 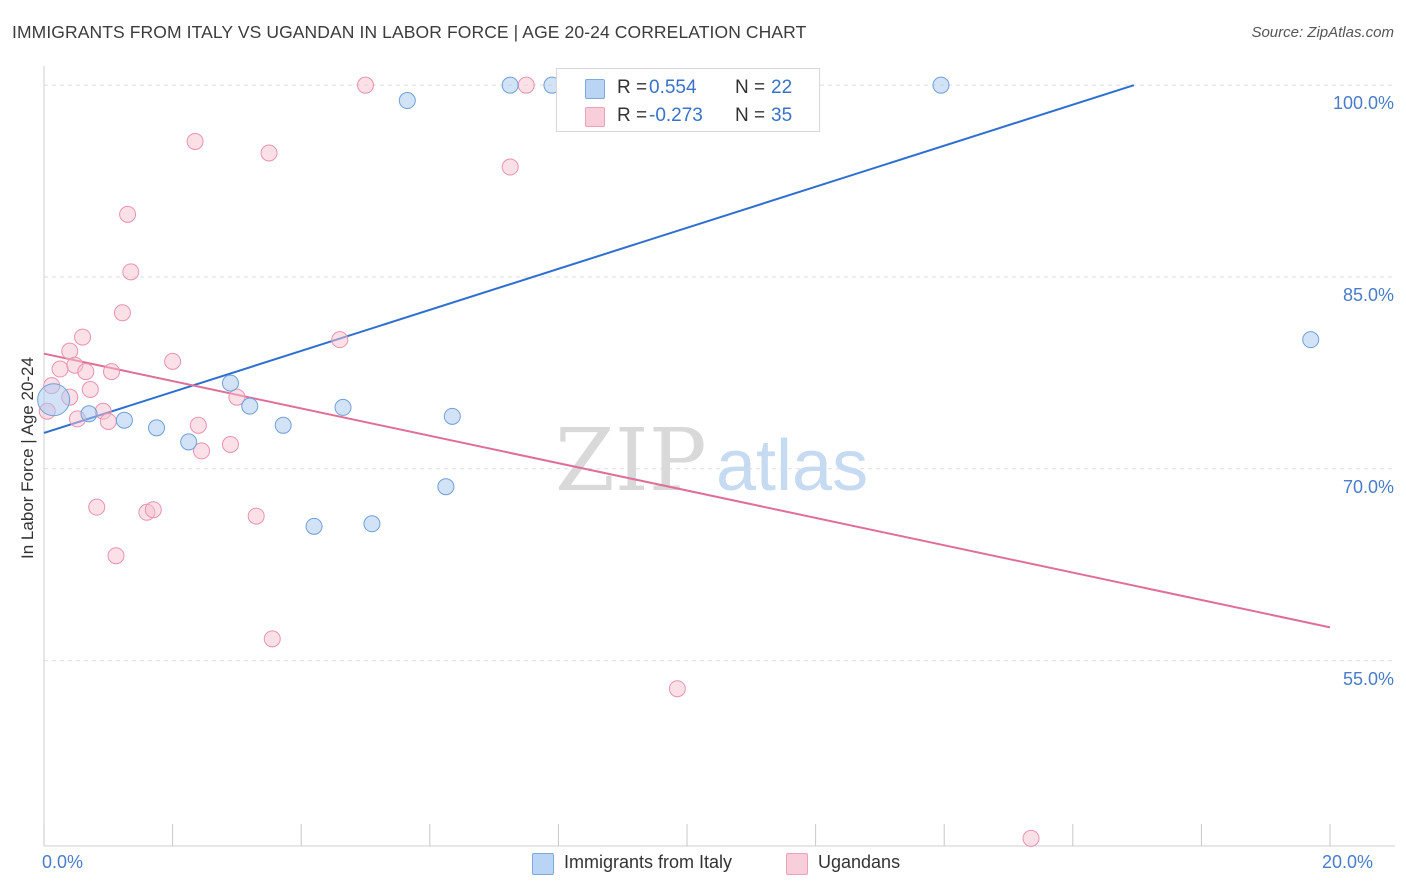 What do you see at coordinates (1322, 32) in the screenshot?
I see `source-credit: Source: ZipAtlas.com` at bounding box center [1322, 32].